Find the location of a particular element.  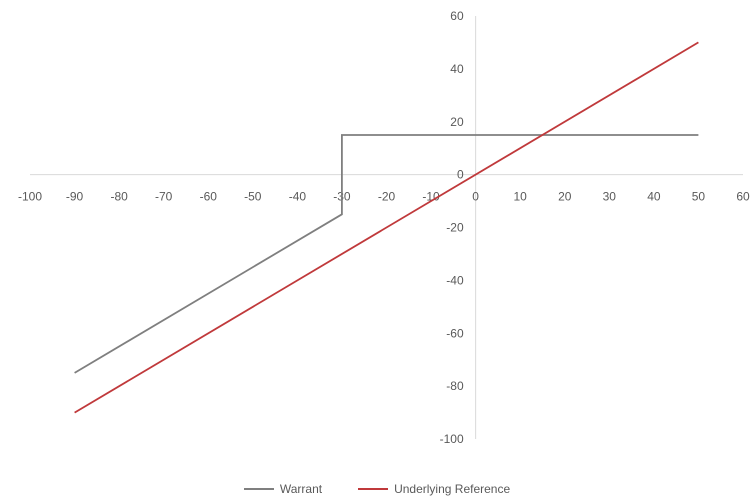

y-tick-label: 60 is located at coordinates (457, 16).